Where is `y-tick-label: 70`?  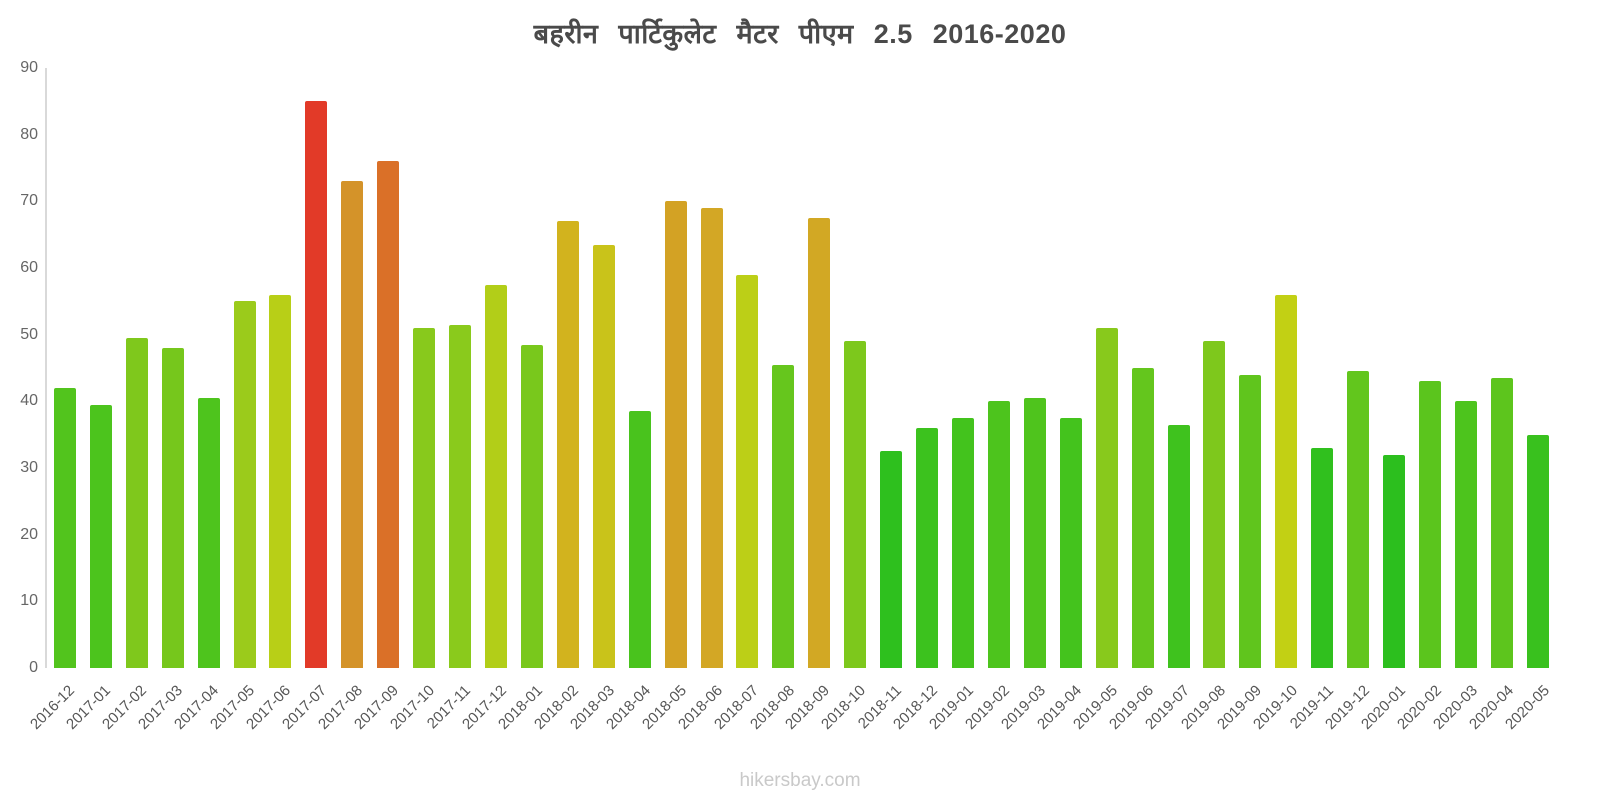 y-tick-label: 70 is located at coordinates (29, 201).